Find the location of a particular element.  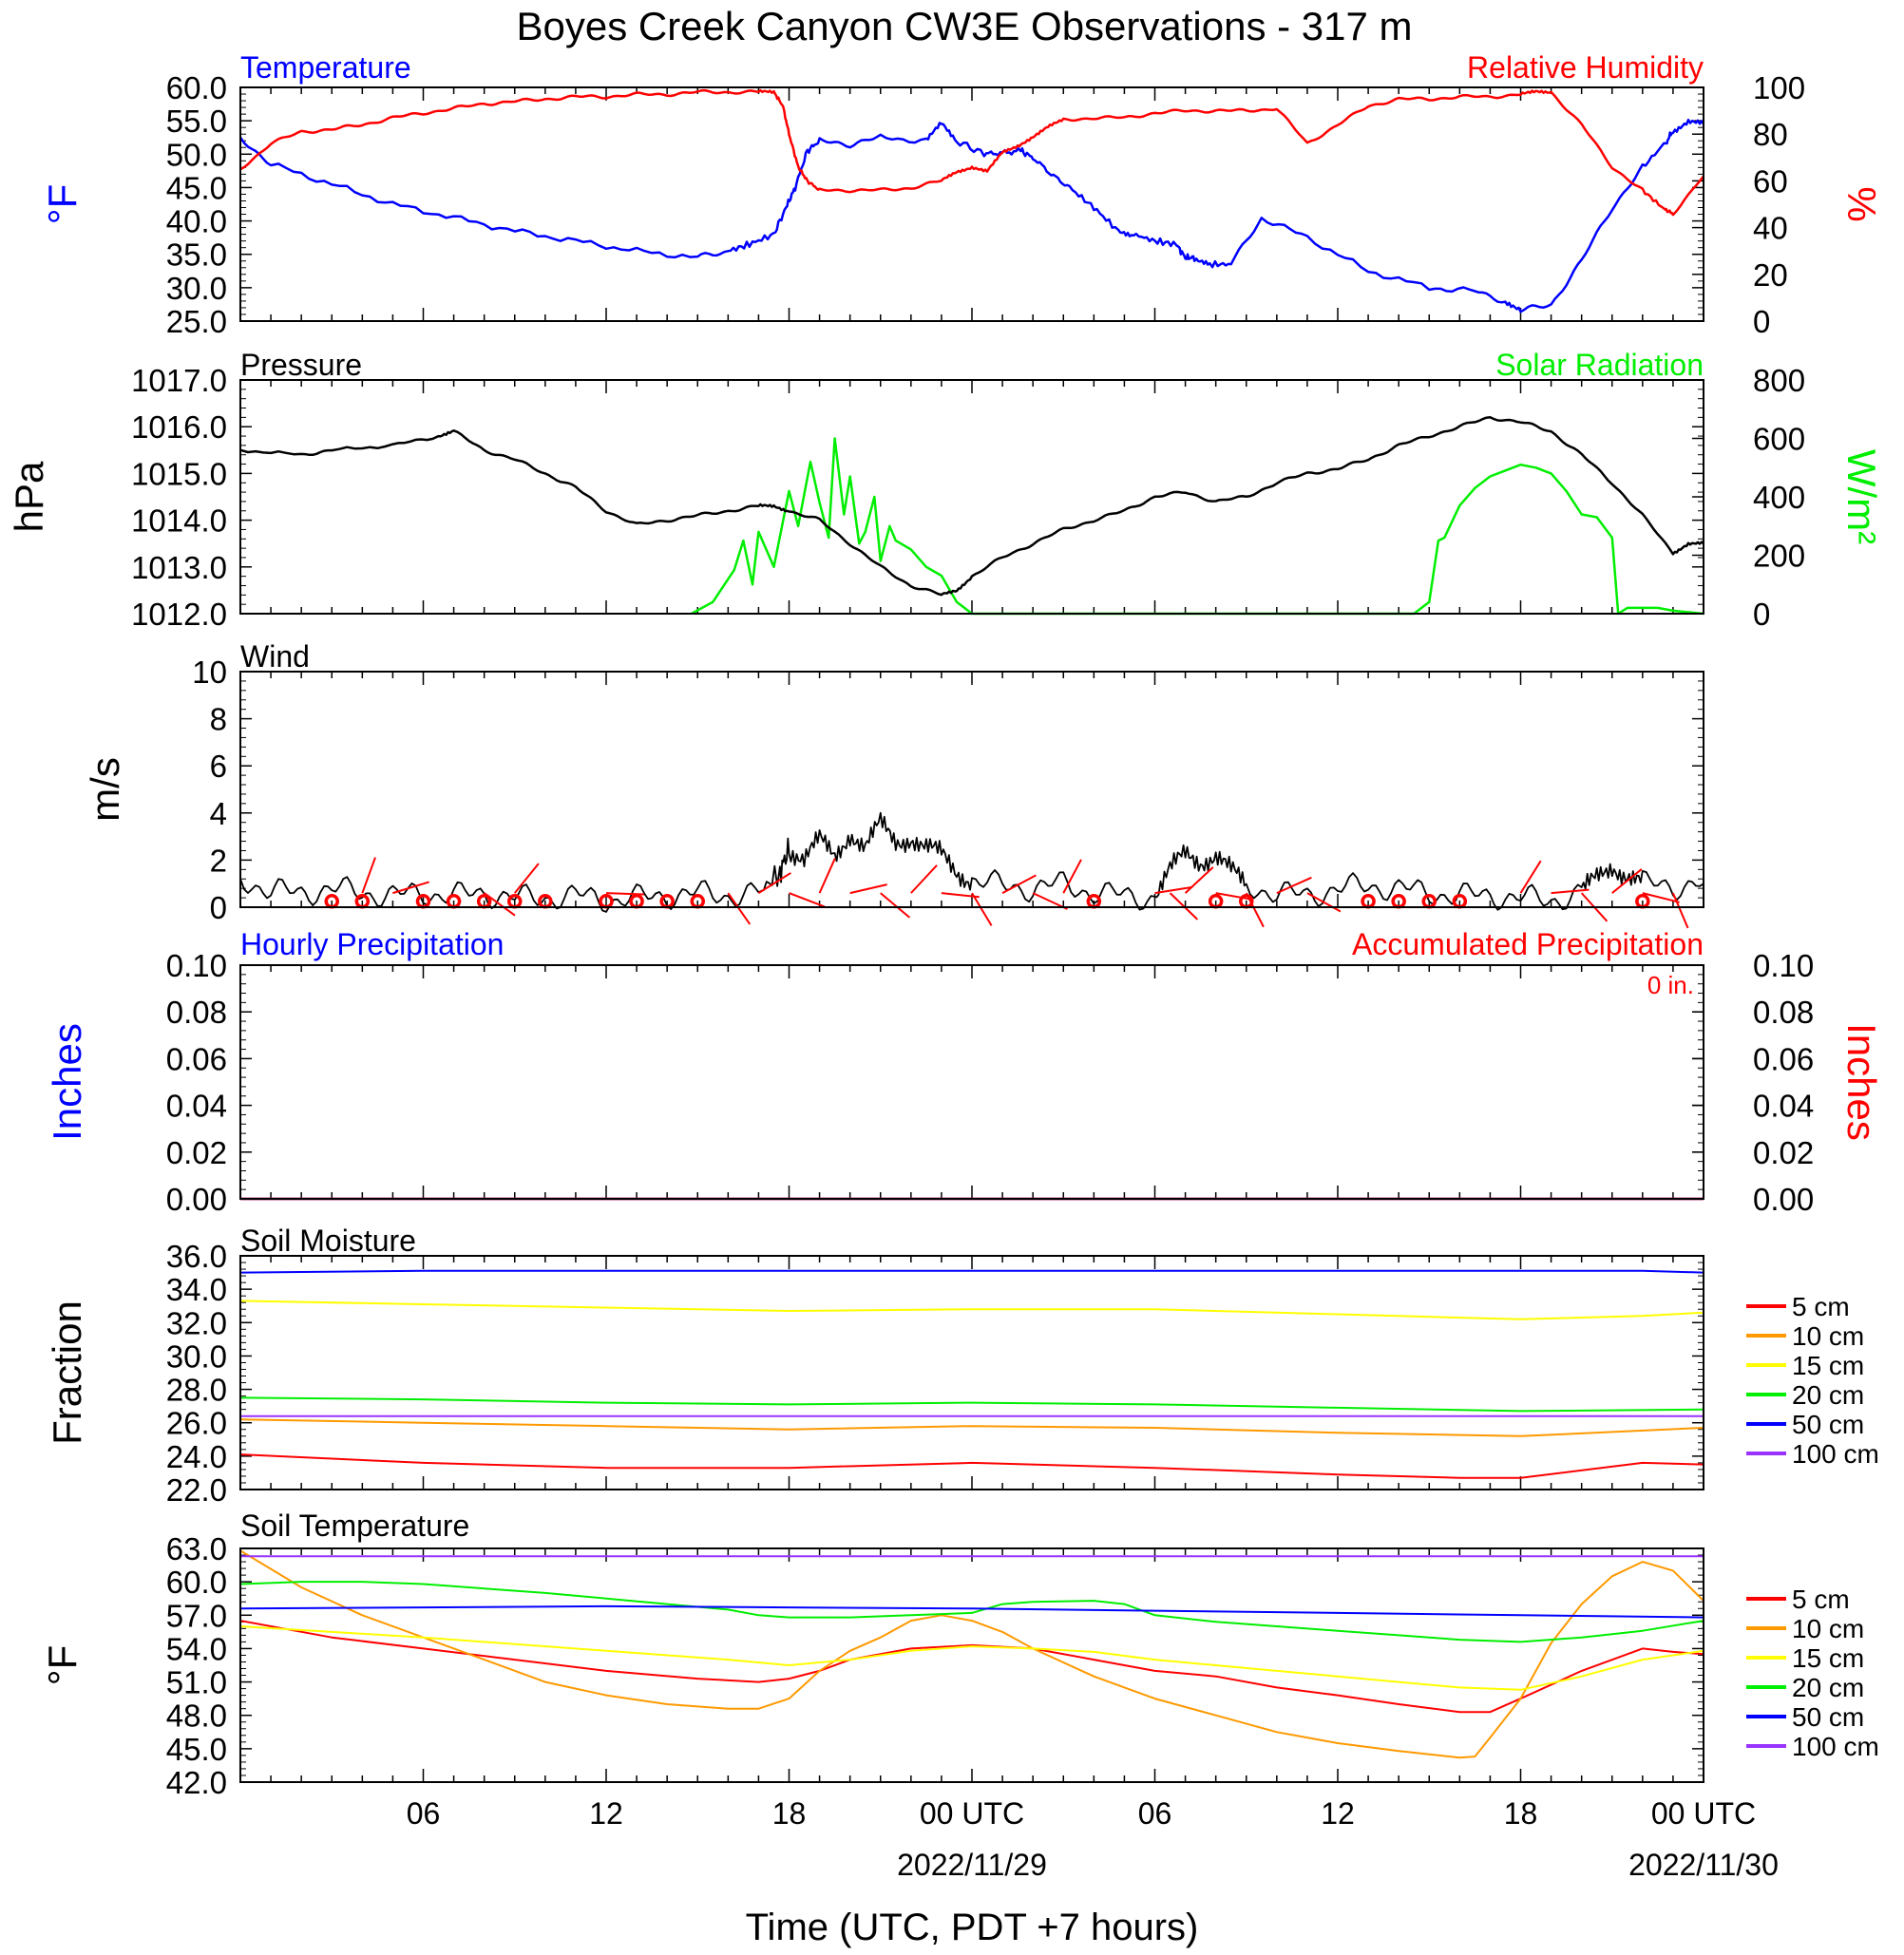

soil-20cm-line is located at coordinates (971, 1404).